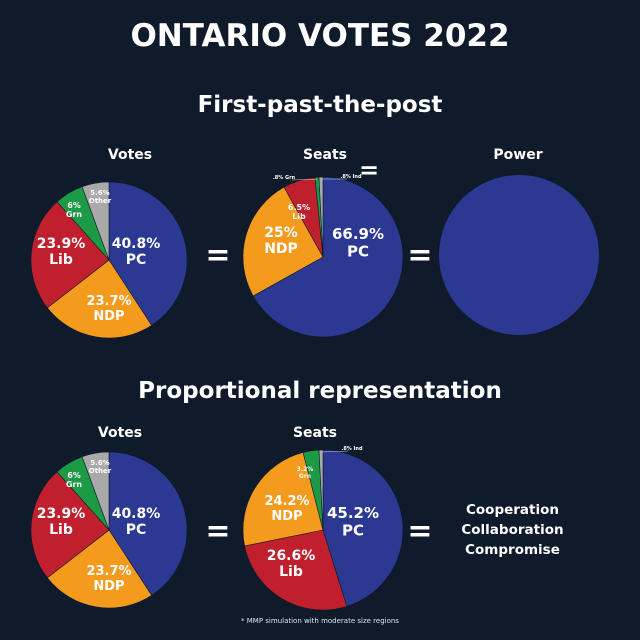 The height and width of the screenshot is (640, 640). I want to click on leader-line-ind, so click(335, 451).